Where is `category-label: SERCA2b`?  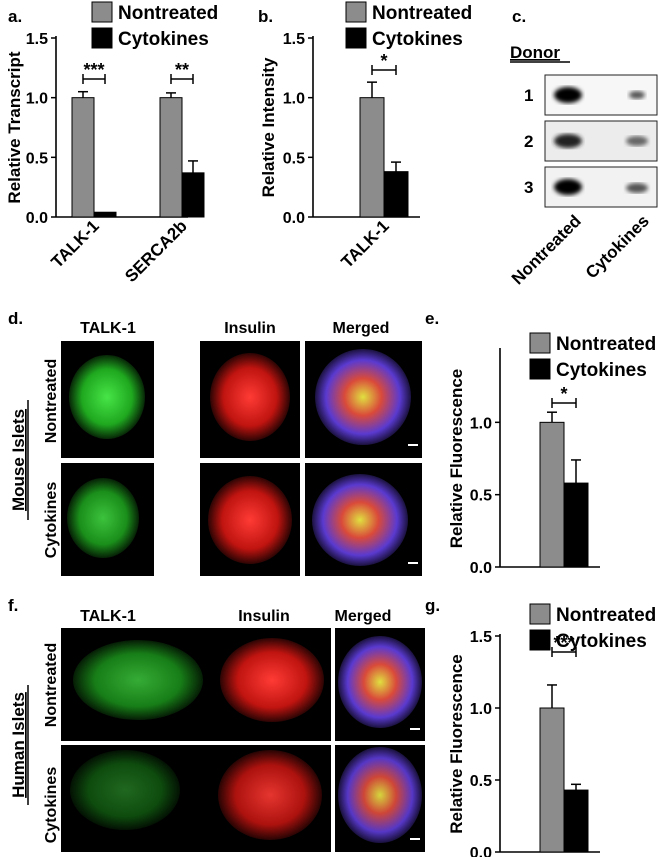 category-label: SERCA2b is located at coordinates (156, 251).